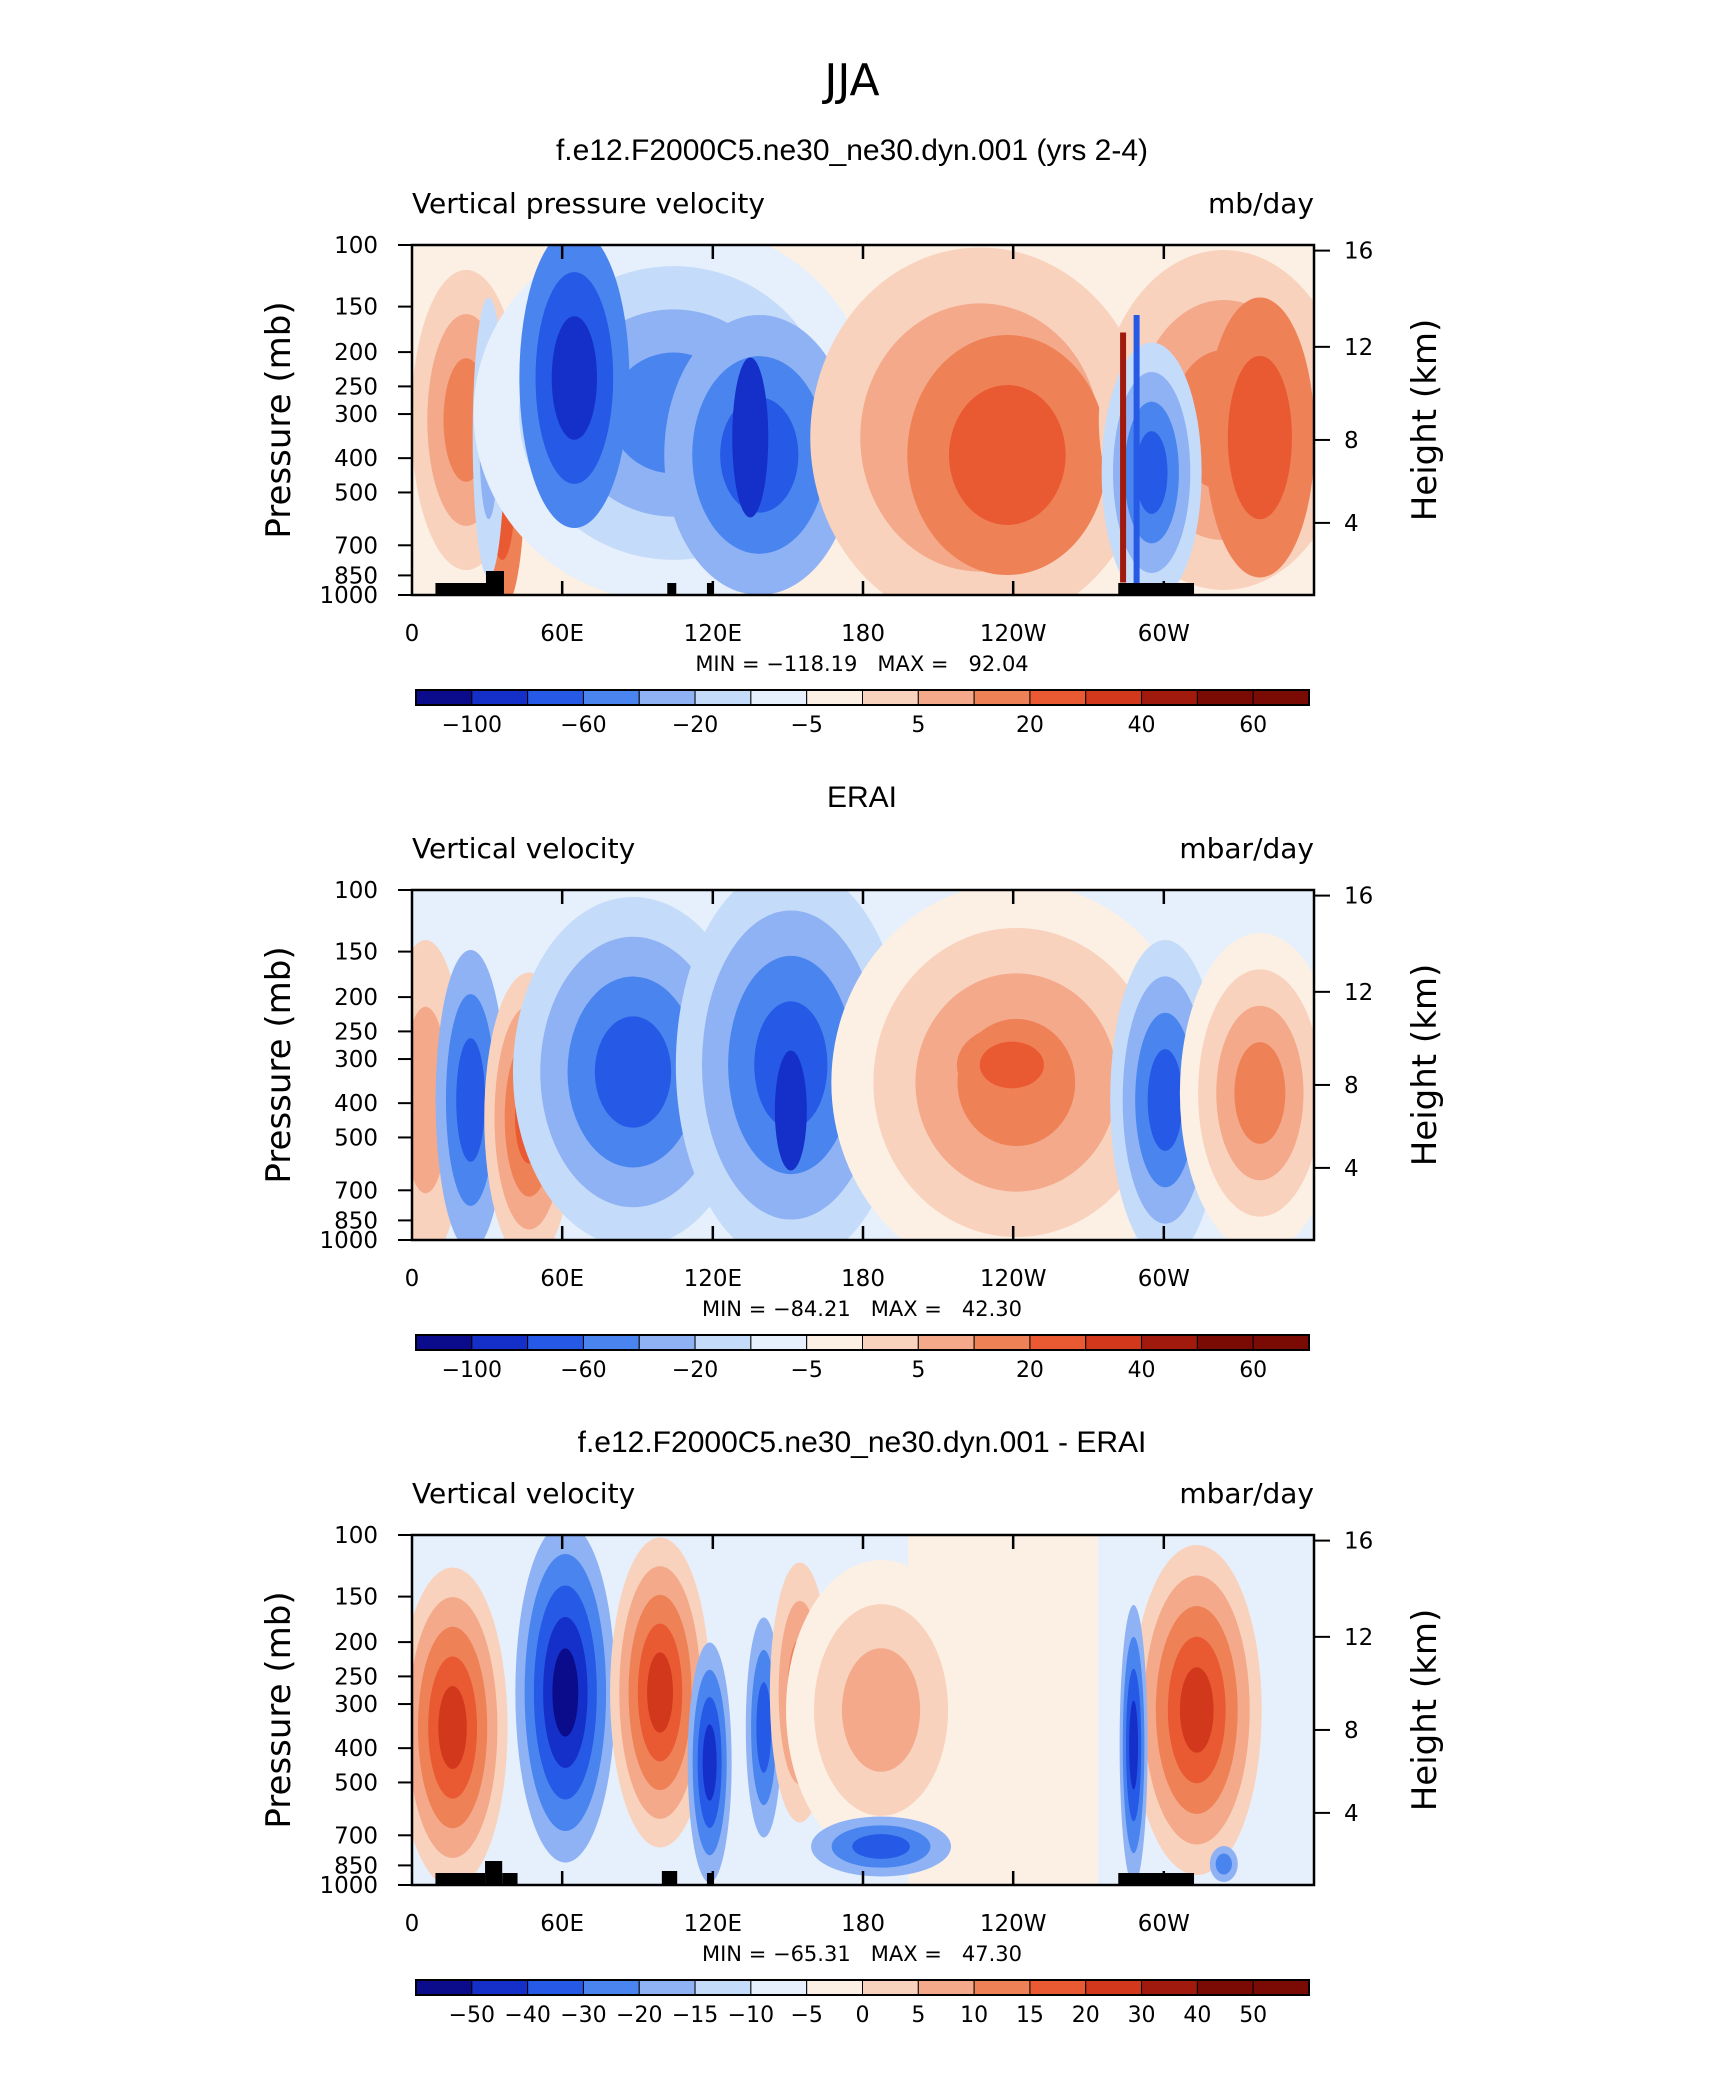  I want to click on min-max-stats: MIN = −65.31 MAX = 47.30, so click(862, 1954).